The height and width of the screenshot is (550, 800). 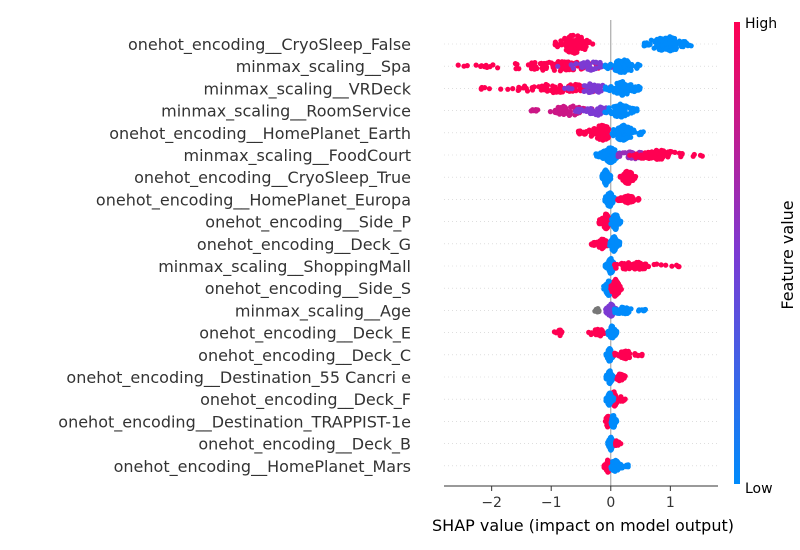 I want to click on feature-label: onehot_encoding__HomePlanet_Mars, so click(x=262, y=467).